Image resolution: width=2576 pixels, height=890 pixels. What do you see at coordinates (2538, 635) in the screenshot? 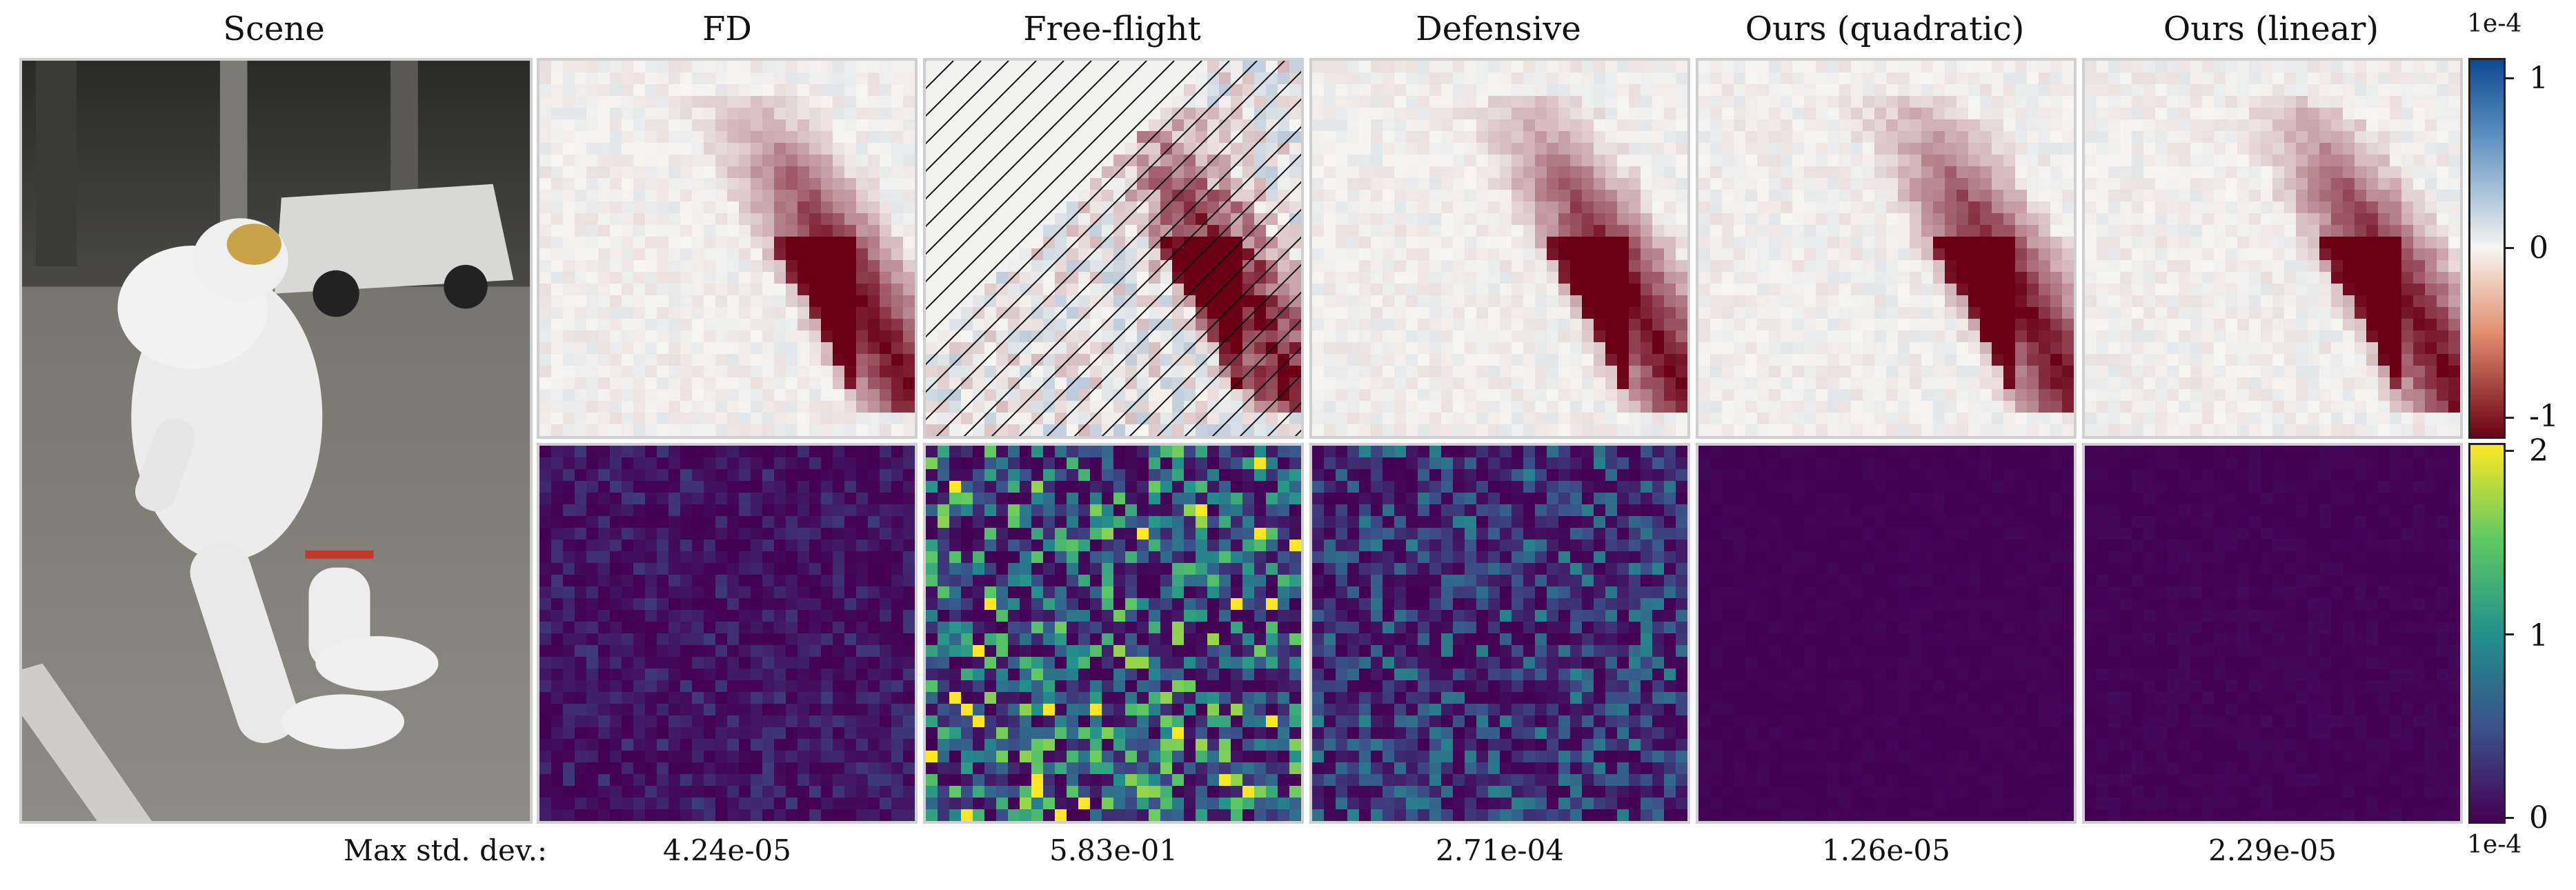
I see `stddev-colorbar-tick-label: 1` at bounding box center [2538, 635].